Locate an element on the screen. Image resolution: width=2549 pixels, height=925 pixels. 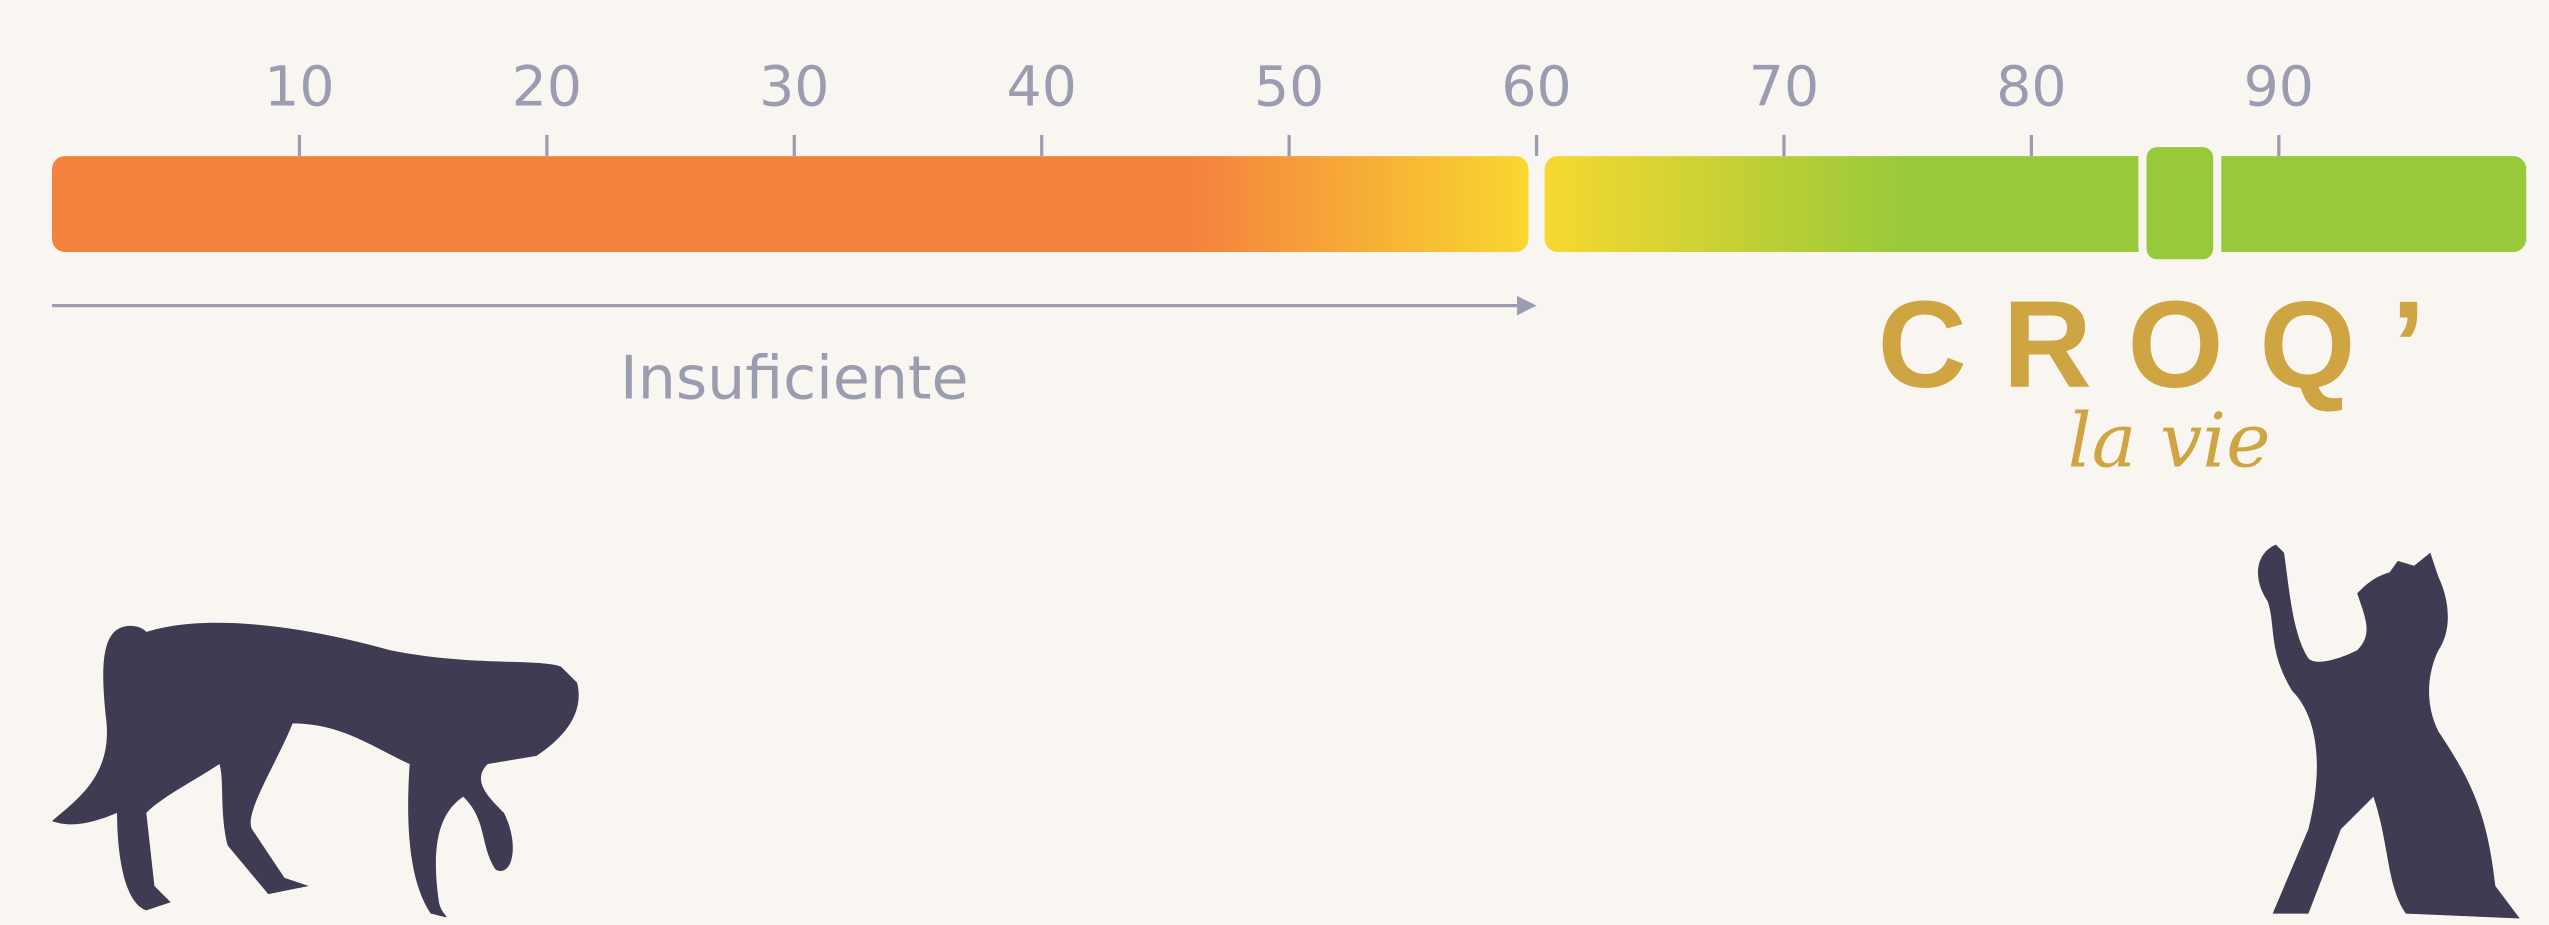
range-label: Insuficiente is located at coordinates (794, 378).